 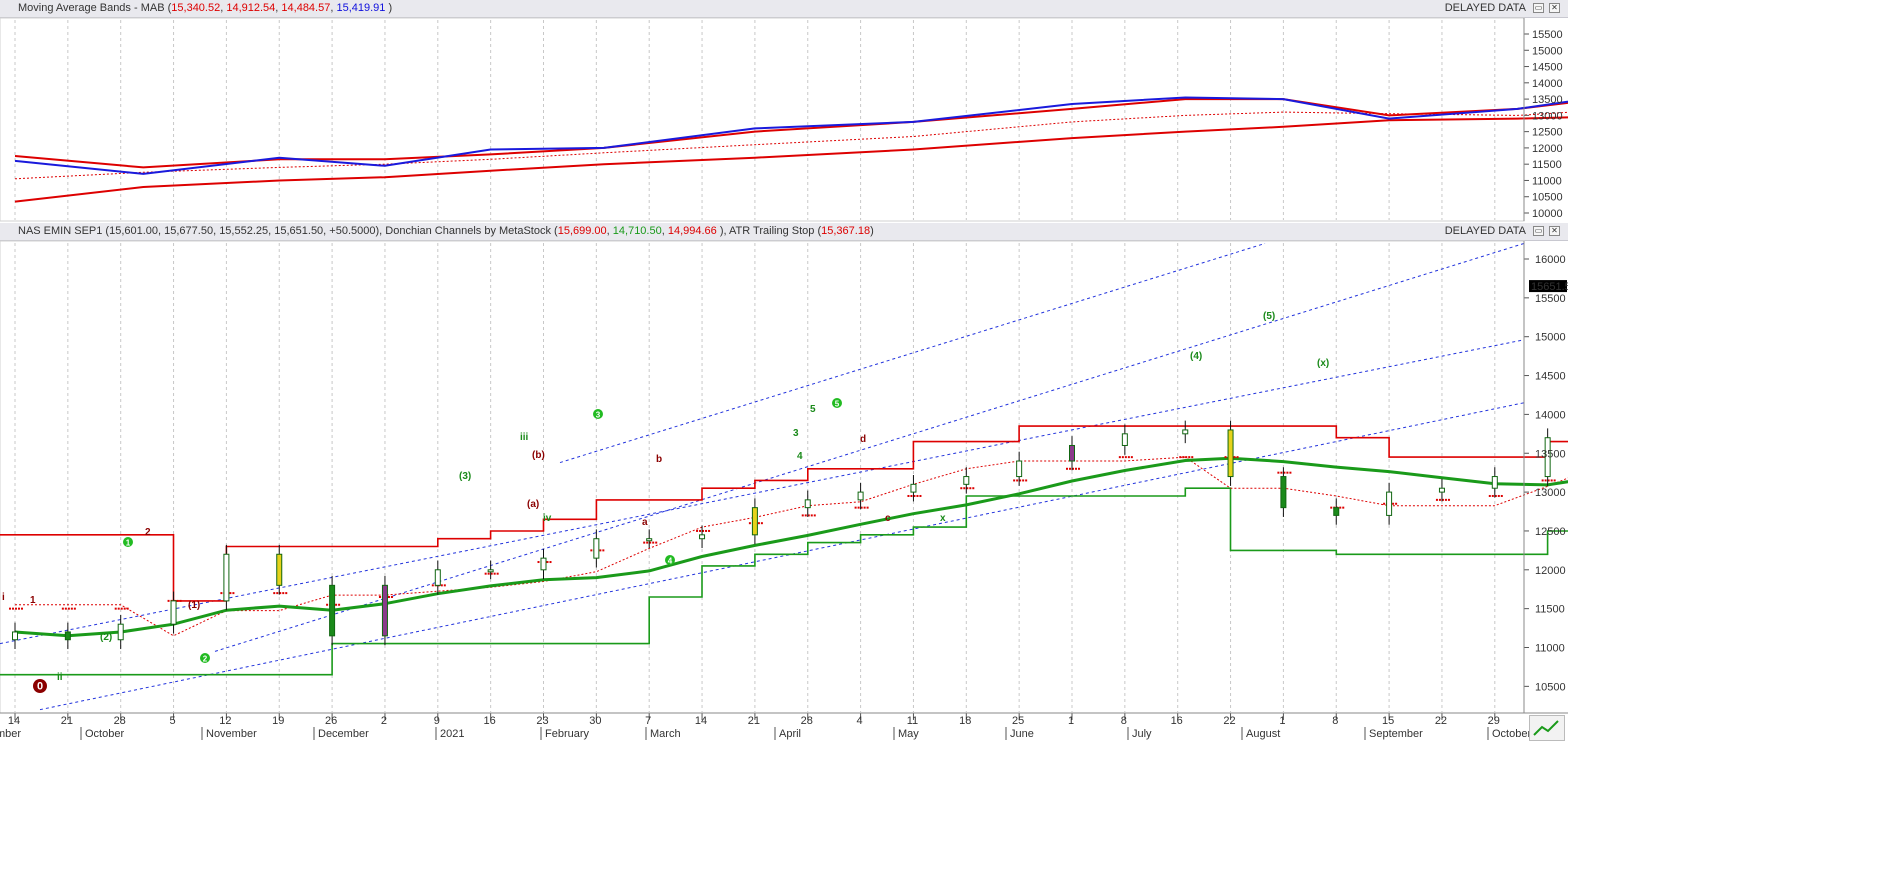 I want to click on circled-wave-label: 1, so click(x=128, y=543).